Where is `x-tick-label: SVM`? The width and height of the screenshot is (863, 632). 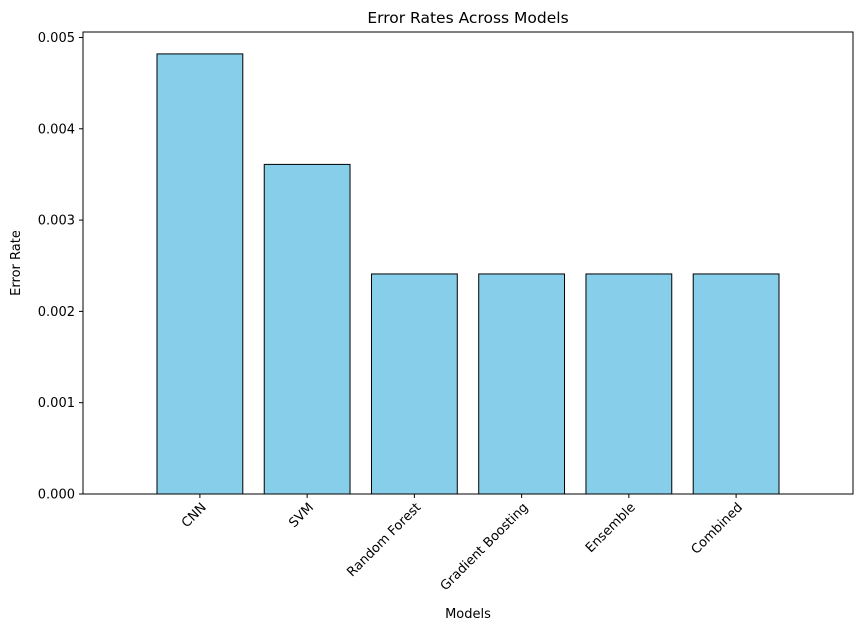
x-tick-label: SVM is located at coordinates (301, 515).